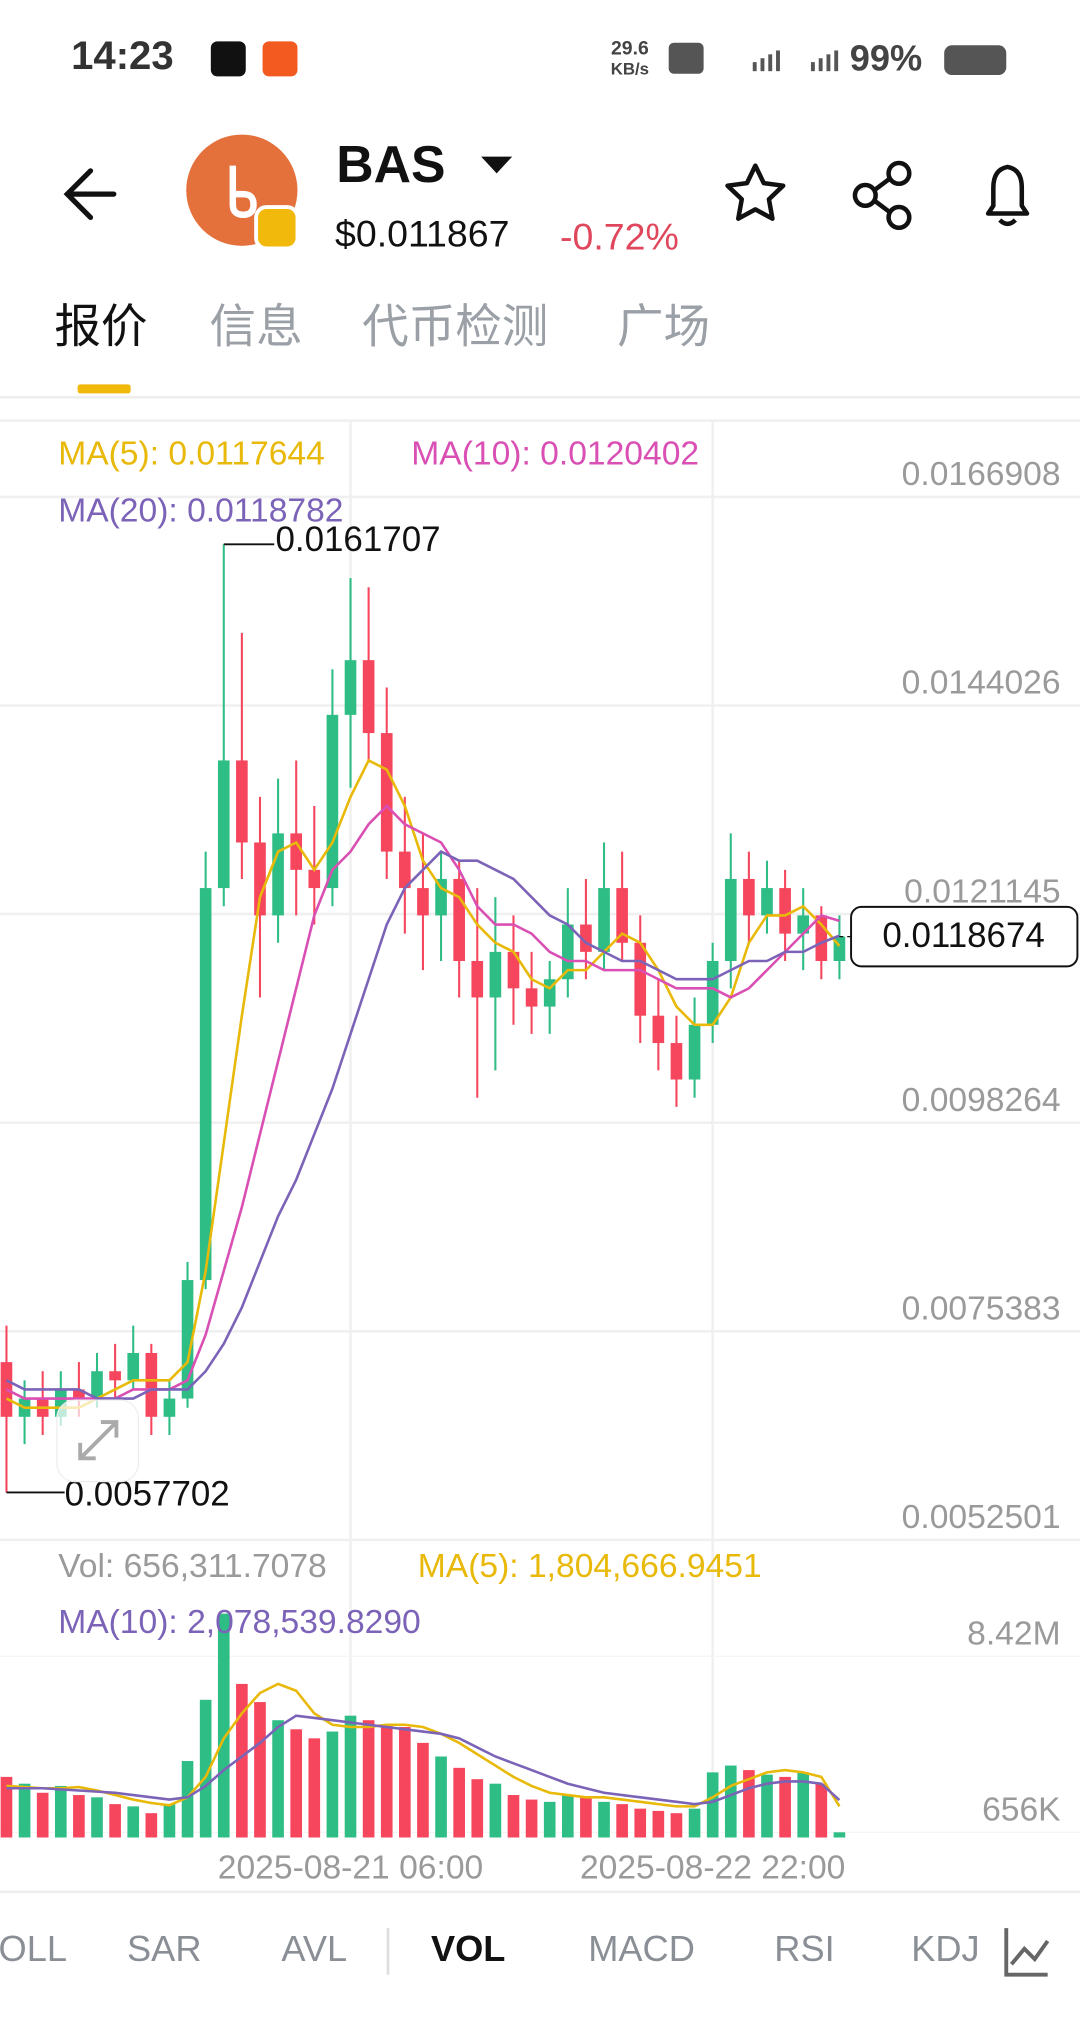  I want to click on token-logo-glyph, so click(243, 192).